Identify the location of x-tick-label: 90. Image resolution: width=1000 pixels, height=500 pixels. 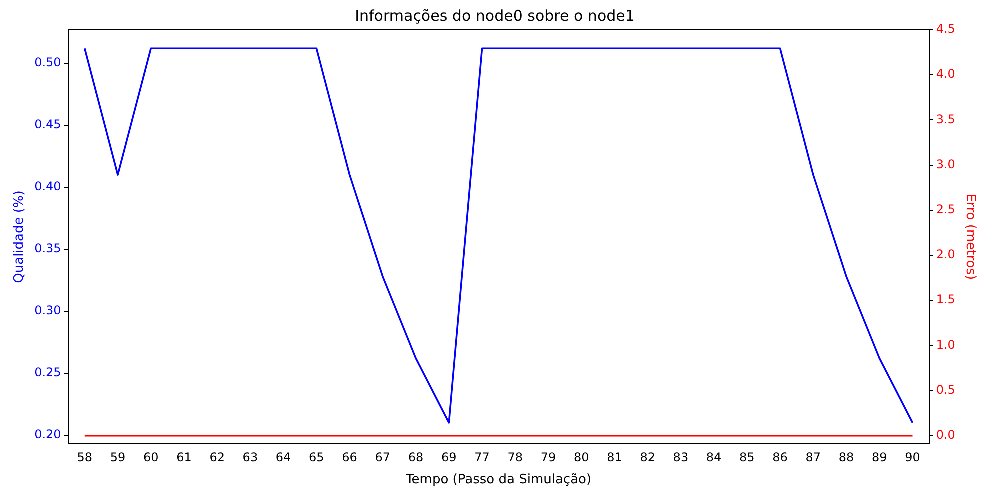
(912, 457).